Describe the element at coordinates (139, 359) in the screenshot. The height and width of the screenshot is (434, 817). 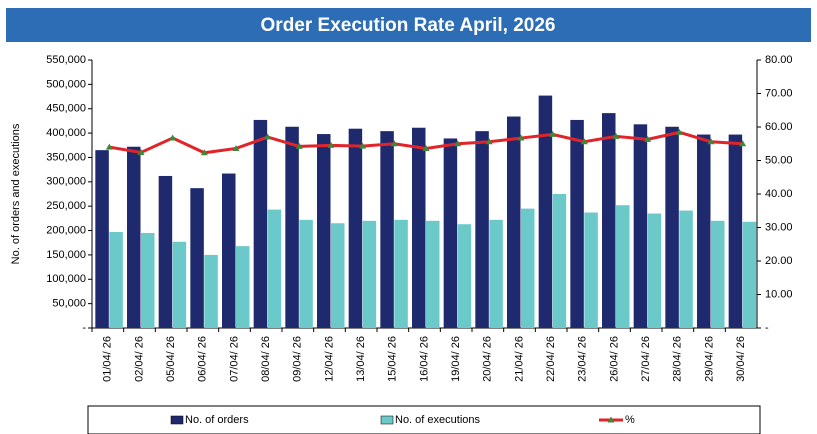
I see `x-tick-label: 02/04/ 26` at that location.